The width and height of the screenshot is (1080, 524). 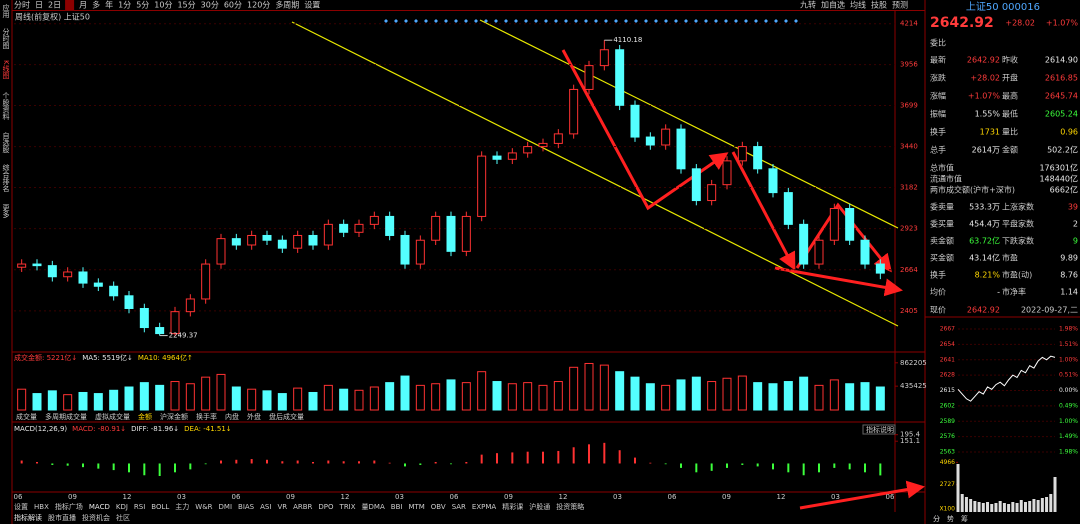 I want to click on panel-tab: 分, so click(x=936, y=518).